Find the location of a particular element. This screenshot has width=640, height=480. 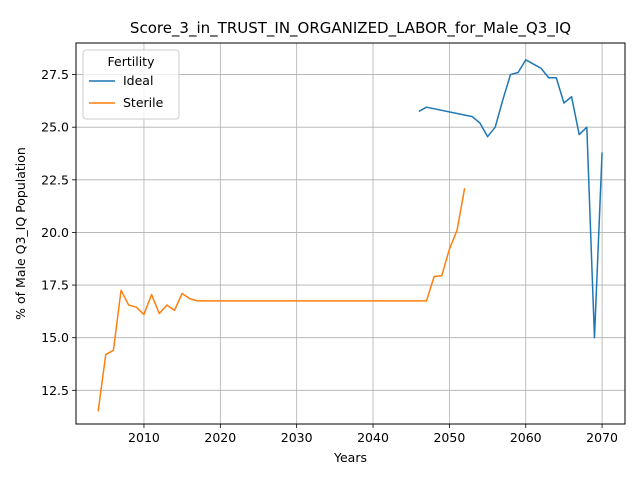

legend-entries: Ideal Sterile is located at coordinates (126, 91).